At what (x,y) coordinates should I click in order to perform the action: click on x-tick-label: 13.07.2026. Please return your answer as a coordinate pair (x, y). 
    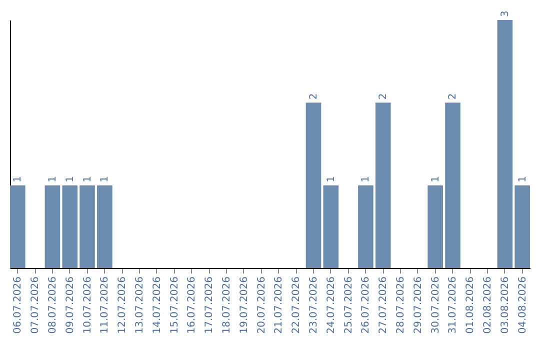
    Looking at the image, I should click on (140, 305).